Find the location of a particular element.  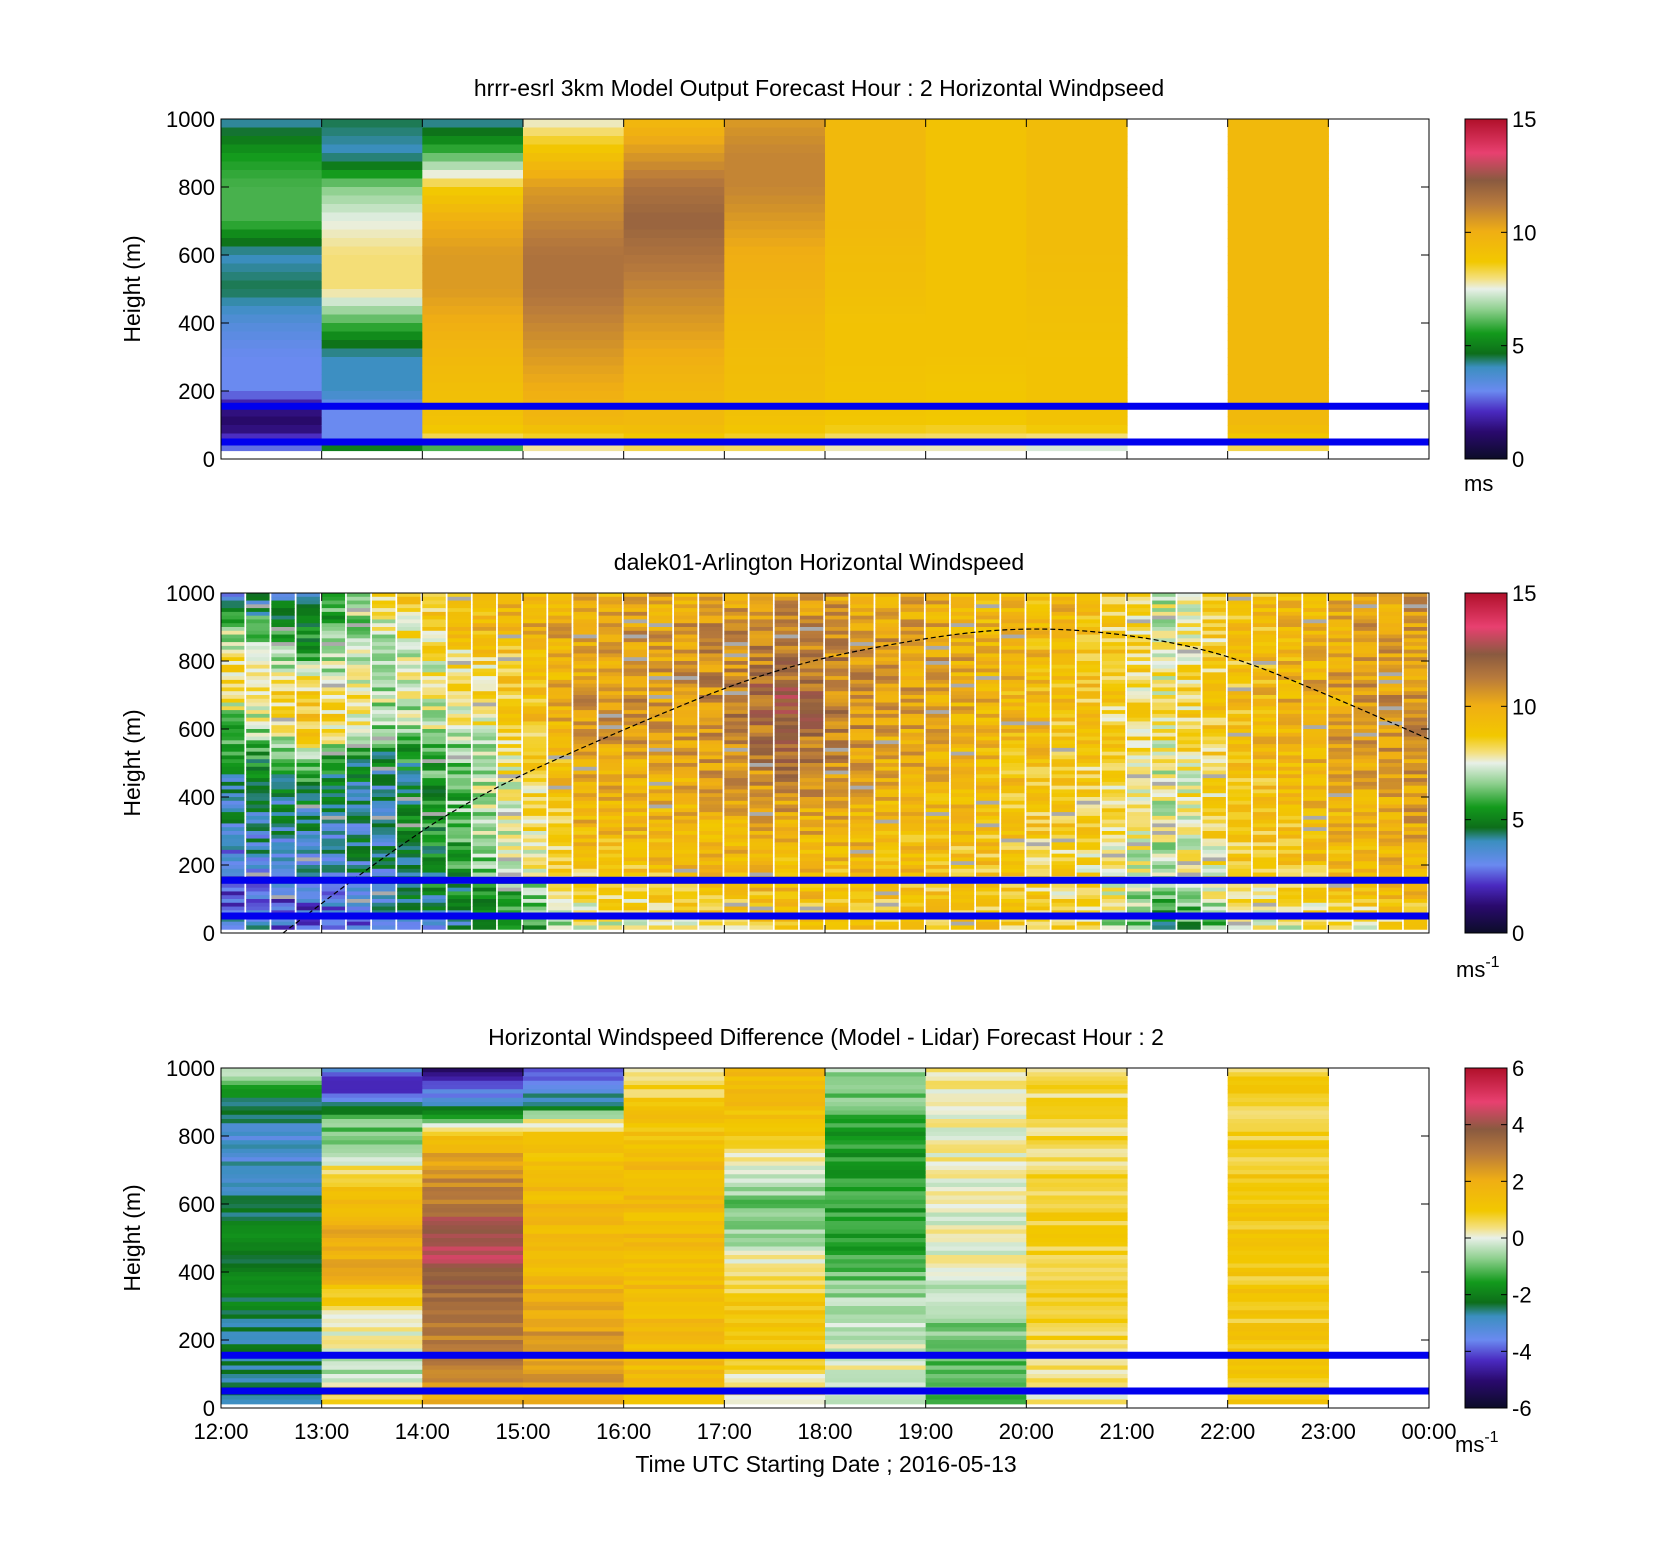

colorbar-tick-label: 10 is located at coordinates (1524, 706).